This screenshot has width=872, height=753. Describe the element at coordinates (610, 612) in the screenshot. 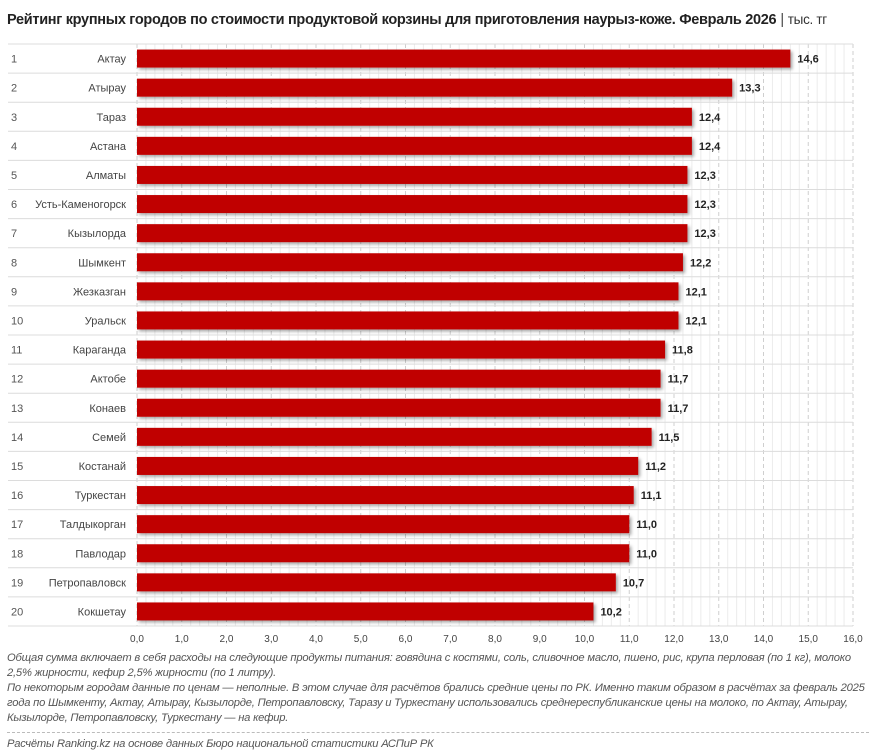

I see `data-label: 10,2` at that location.